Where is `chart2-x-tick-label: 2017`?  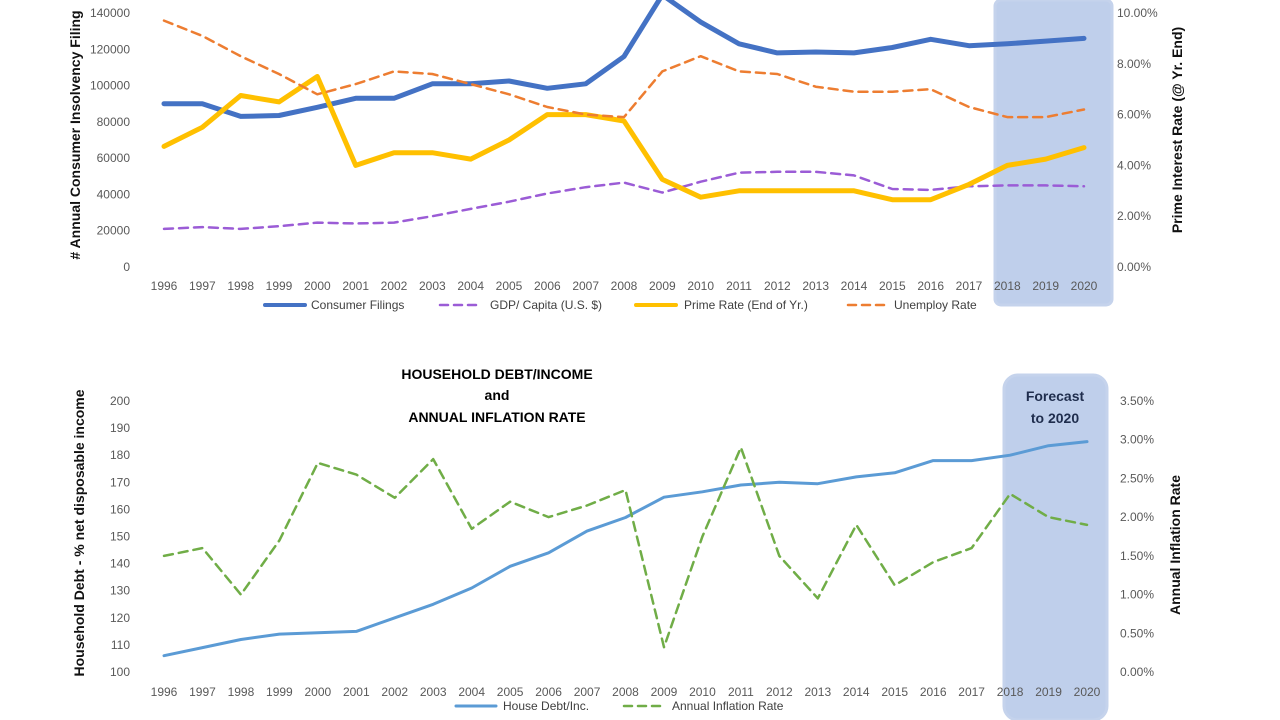 chart2-x-tick-label: 2017 is located at coordinates (971, 692).